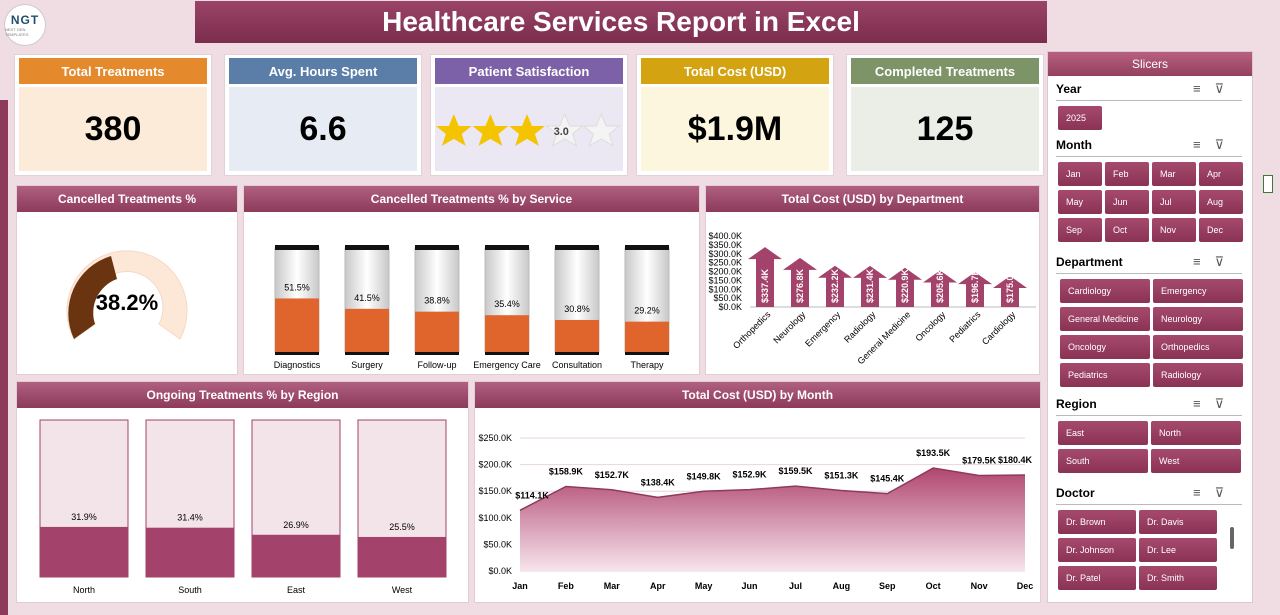 The width and height of the screenshot is (1280, 615). Describe the element at coordinates (297, 287) in the screenshot. I see `data-label: 51.5%` at that location.